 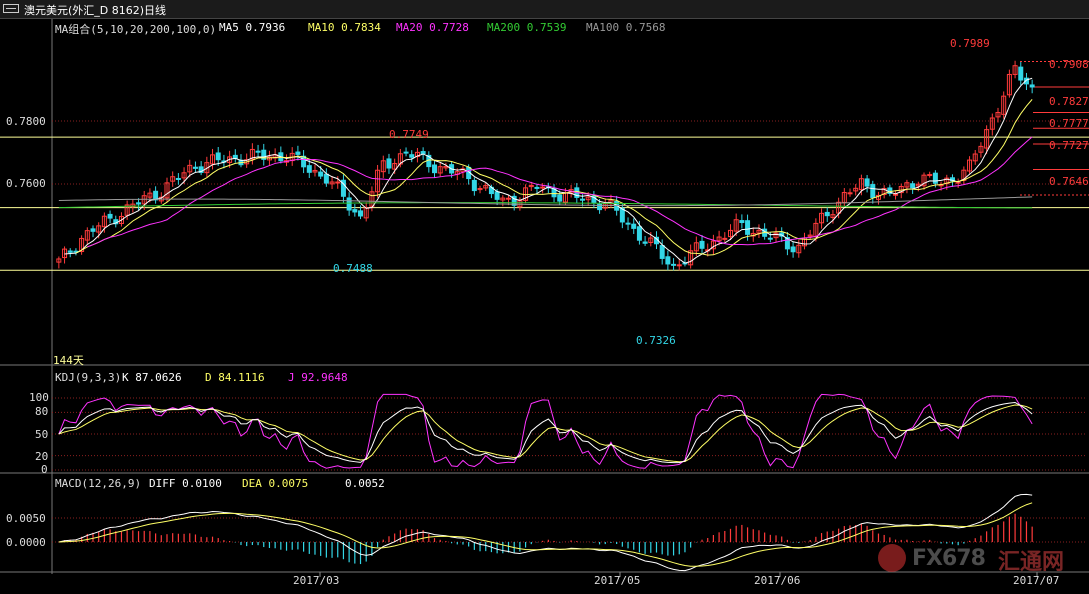 I want to click on level-label: 0.7908, so click(x=1069, y=64).